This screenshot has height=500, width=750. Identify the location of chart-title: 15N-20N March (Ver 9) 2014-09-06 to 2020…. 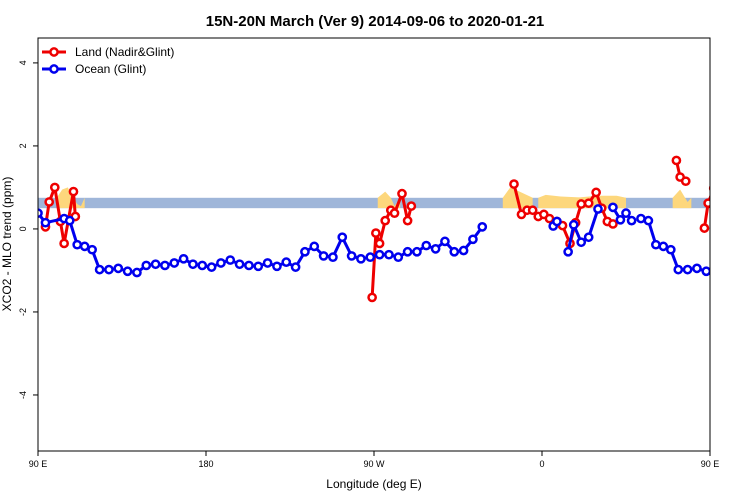
(375, 21).